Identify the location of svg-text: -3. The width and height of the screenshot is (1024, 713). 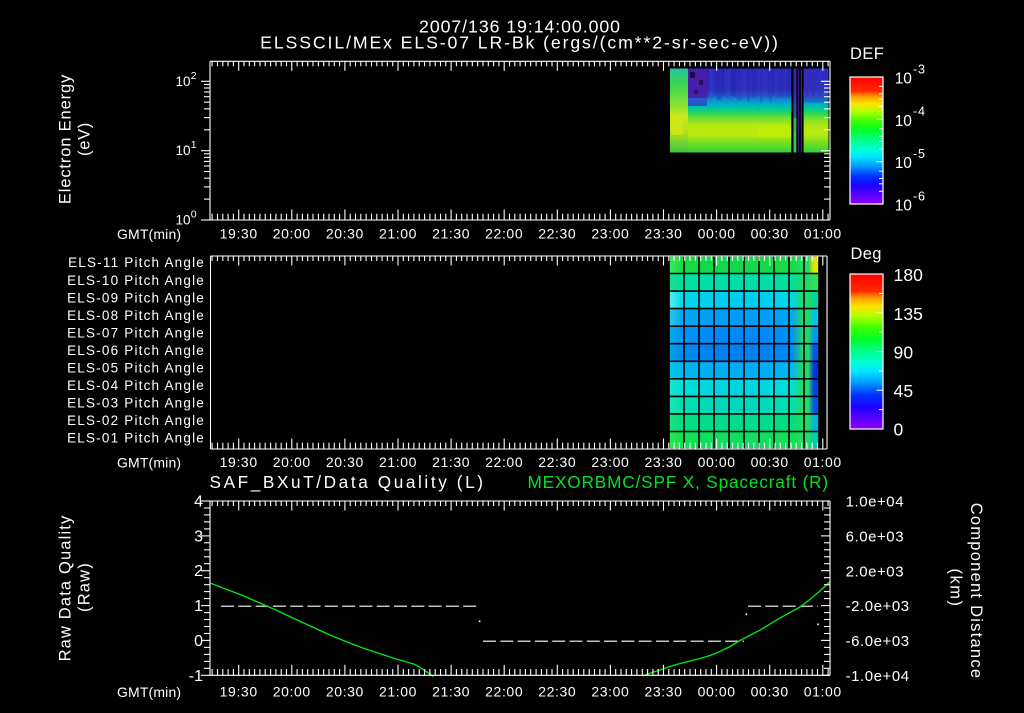
(919, 69).